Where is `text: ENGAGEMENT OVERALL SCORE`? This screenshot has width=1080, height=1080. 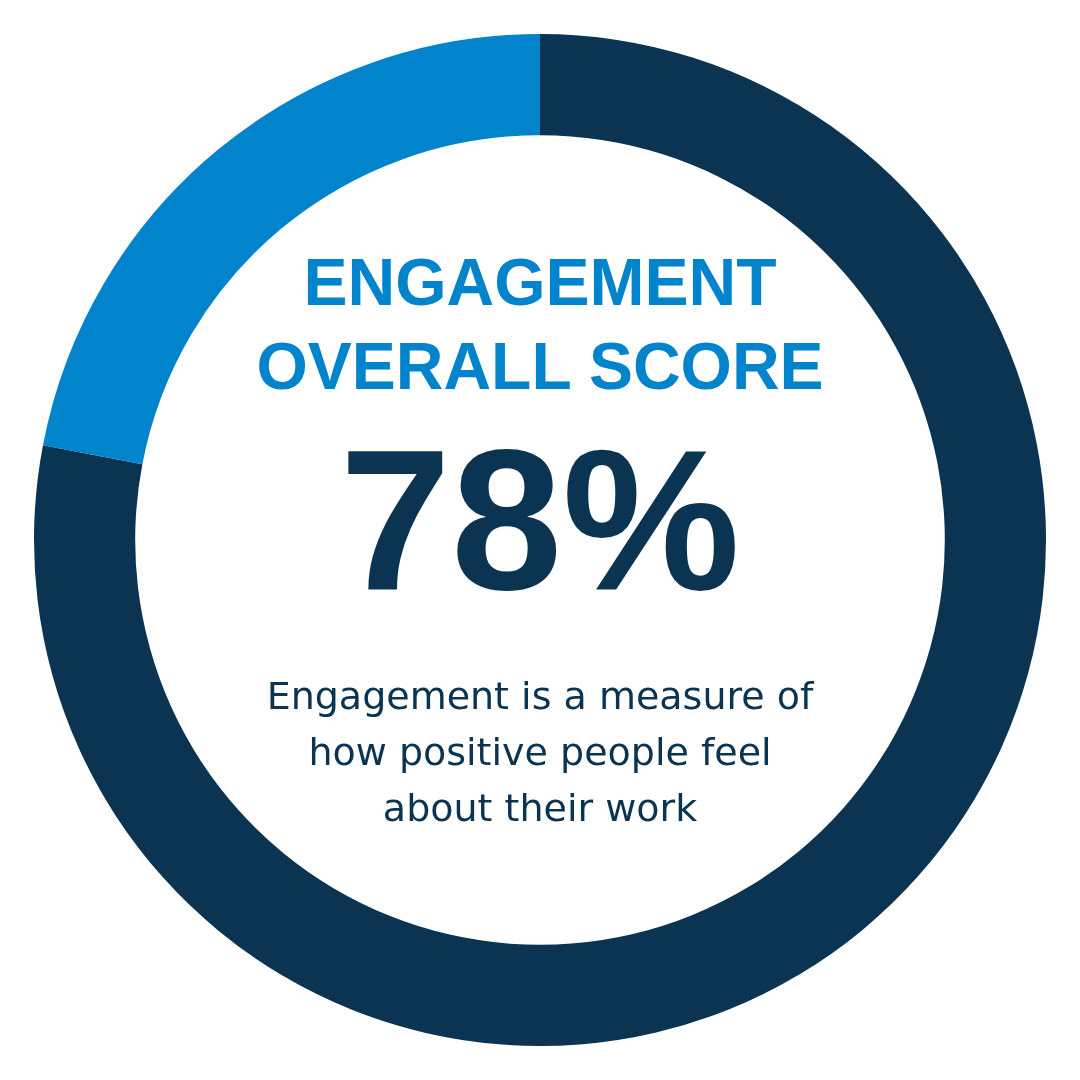 text: ENGAGEMENT OVERALL SCORE is located at coordinates (540, 324).